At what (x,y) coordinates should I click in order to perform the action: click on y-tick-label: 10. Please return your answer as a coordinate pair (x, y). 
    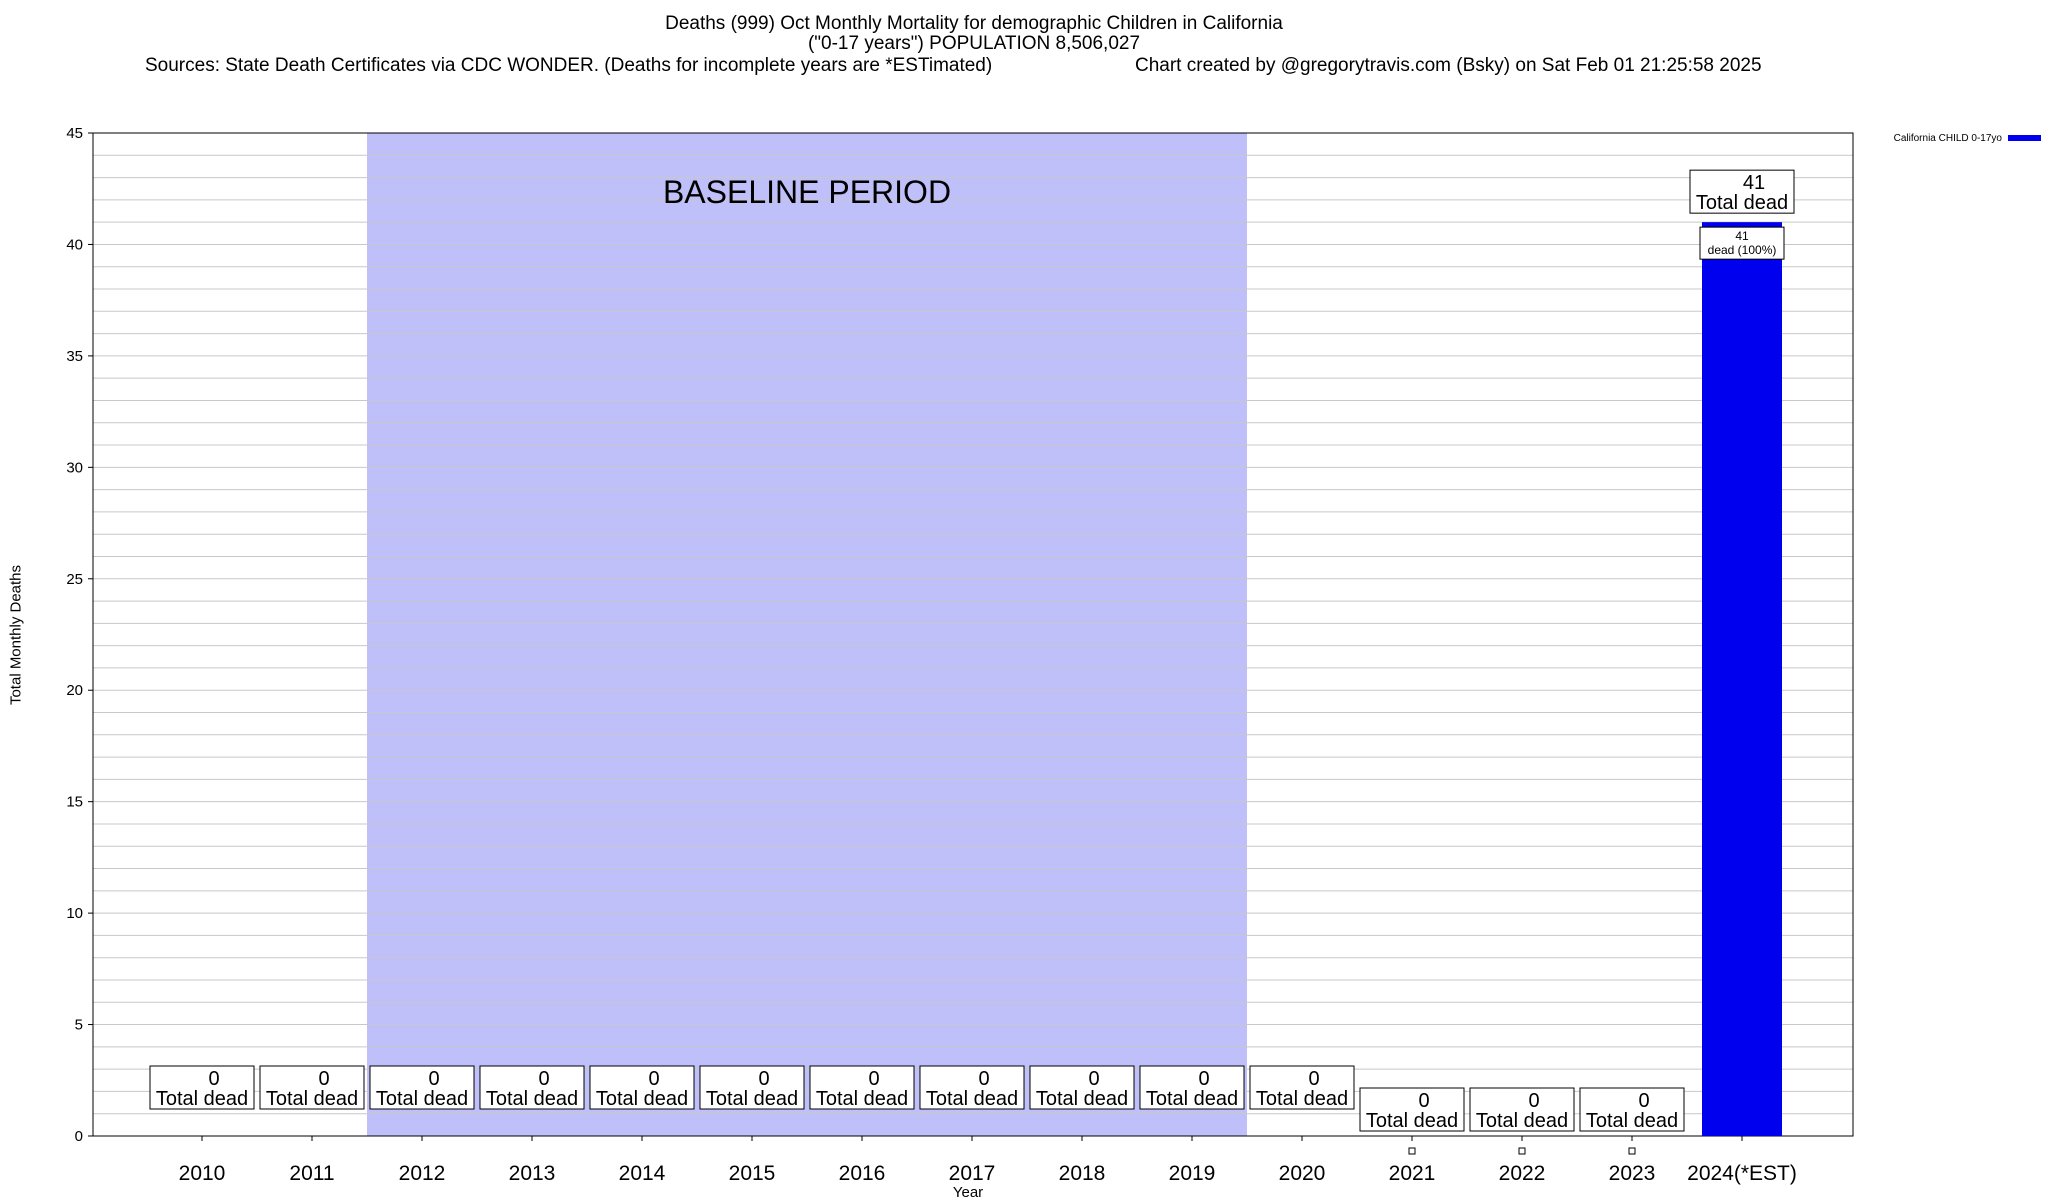
    Looking at the image, I should click on (74, 913).